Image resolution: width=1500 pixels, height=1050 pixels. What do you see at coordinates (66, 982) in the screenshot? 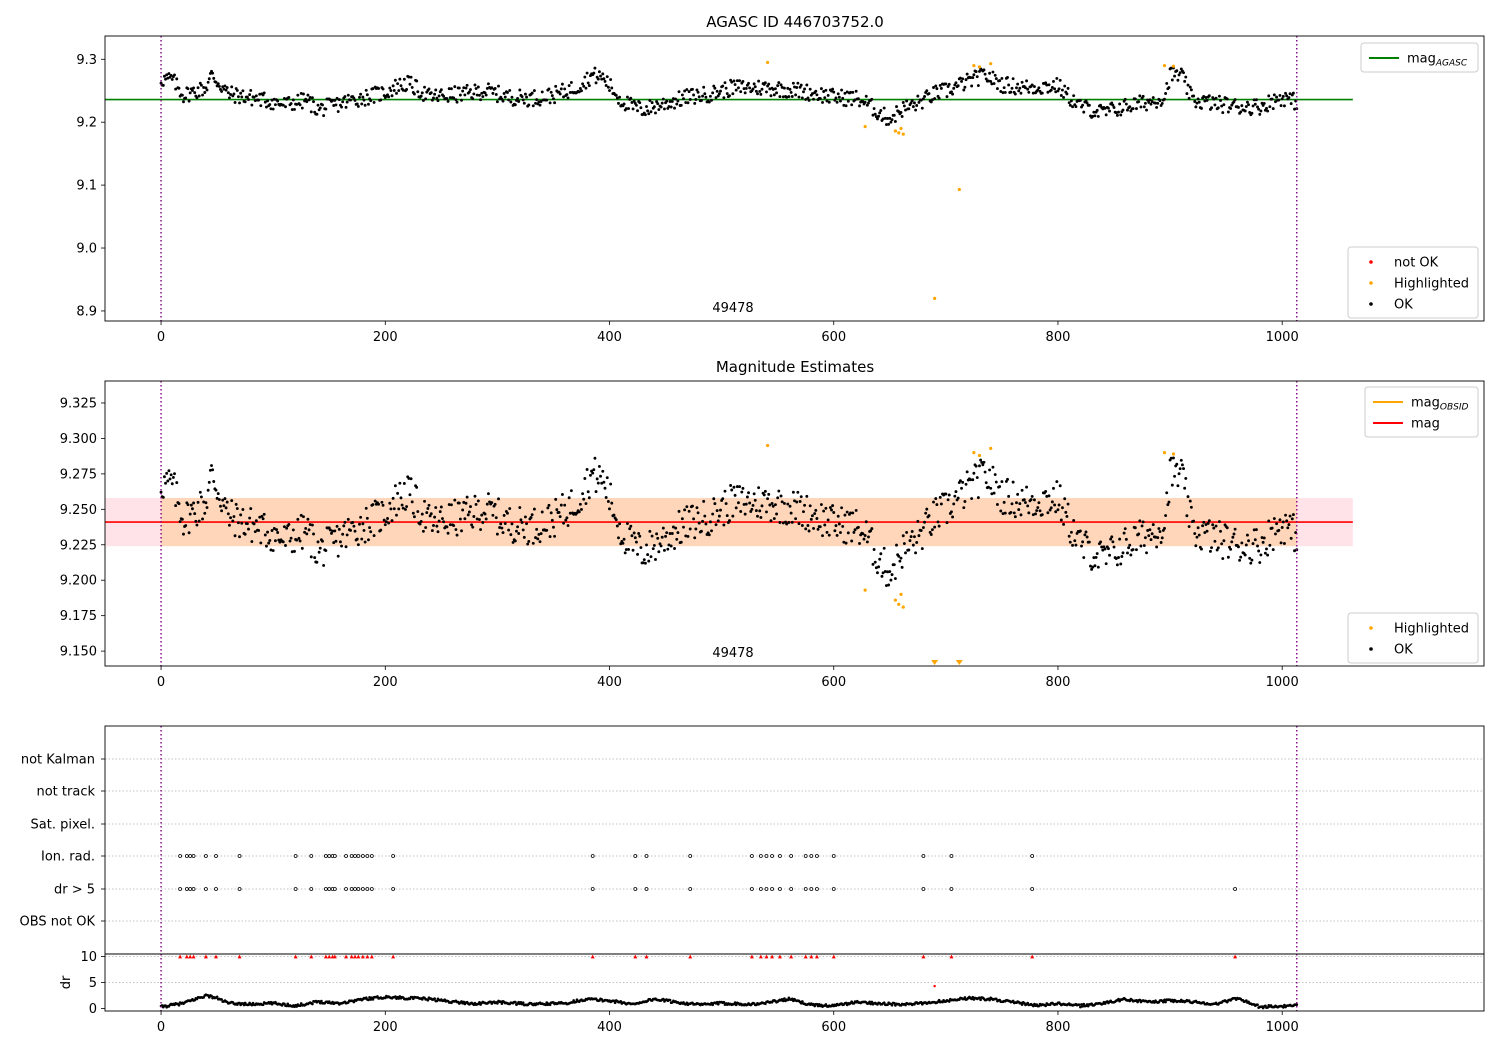
I see `dr-axis-label: dr` at bounding box center [66, 982].